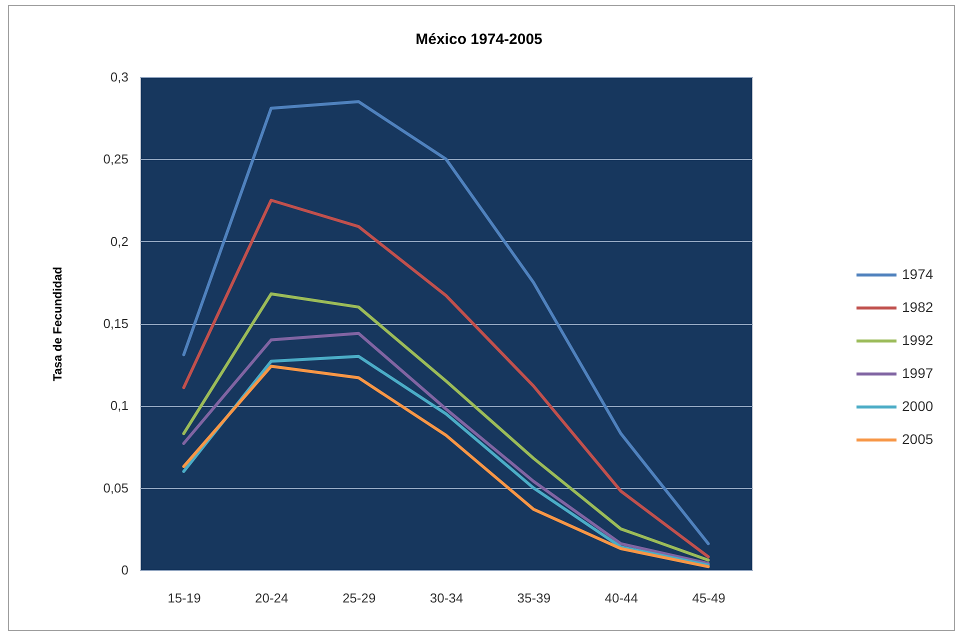 The width and height of the screenshot is (958, 634). What do you see at coordinates (57, 324) in the screenshot?
I see `y-axis-title: Tasa de Fecundidad` at bounding box center [57, 324].